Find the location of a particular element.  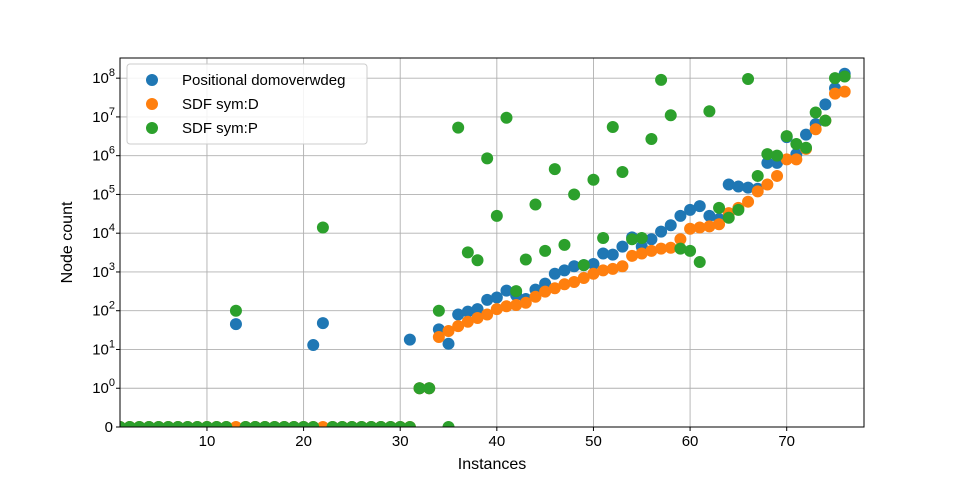

legend-box is located at coordinates (247, 104).